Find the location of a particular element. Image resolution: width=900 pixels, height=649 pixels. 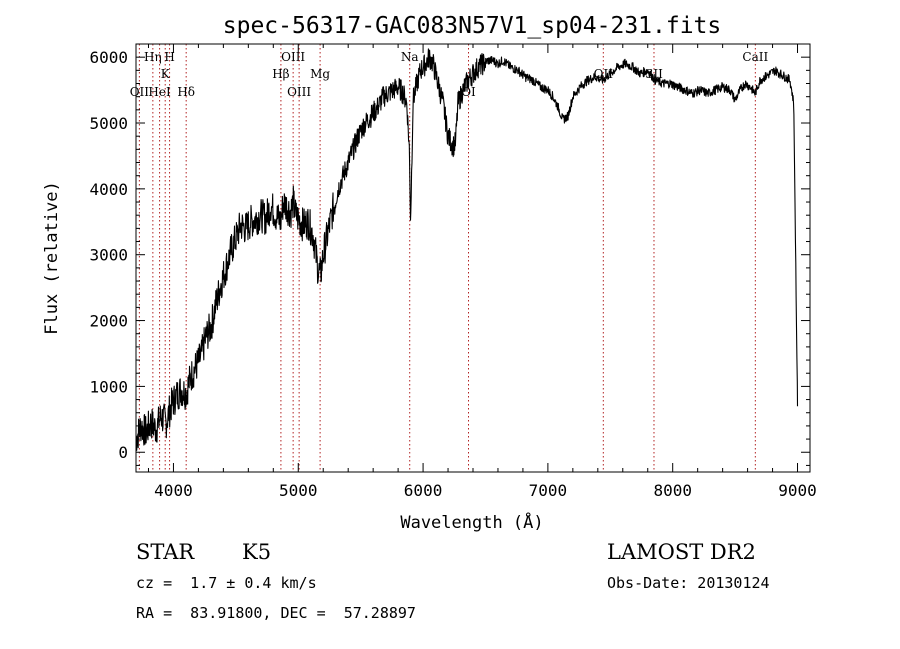

line-marker-label: OII is located at coordinates (140, 92).